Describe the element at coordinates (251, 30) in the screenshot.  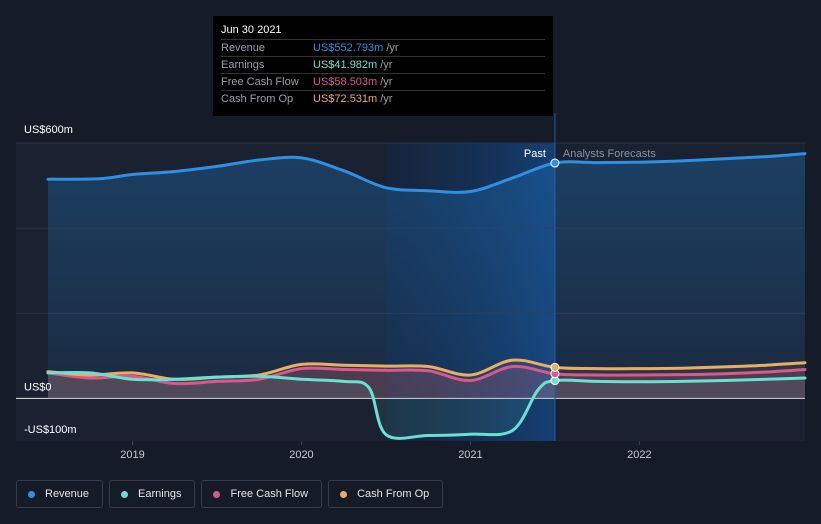
I see `tooltip-date: Jun 30 2021` at that location.